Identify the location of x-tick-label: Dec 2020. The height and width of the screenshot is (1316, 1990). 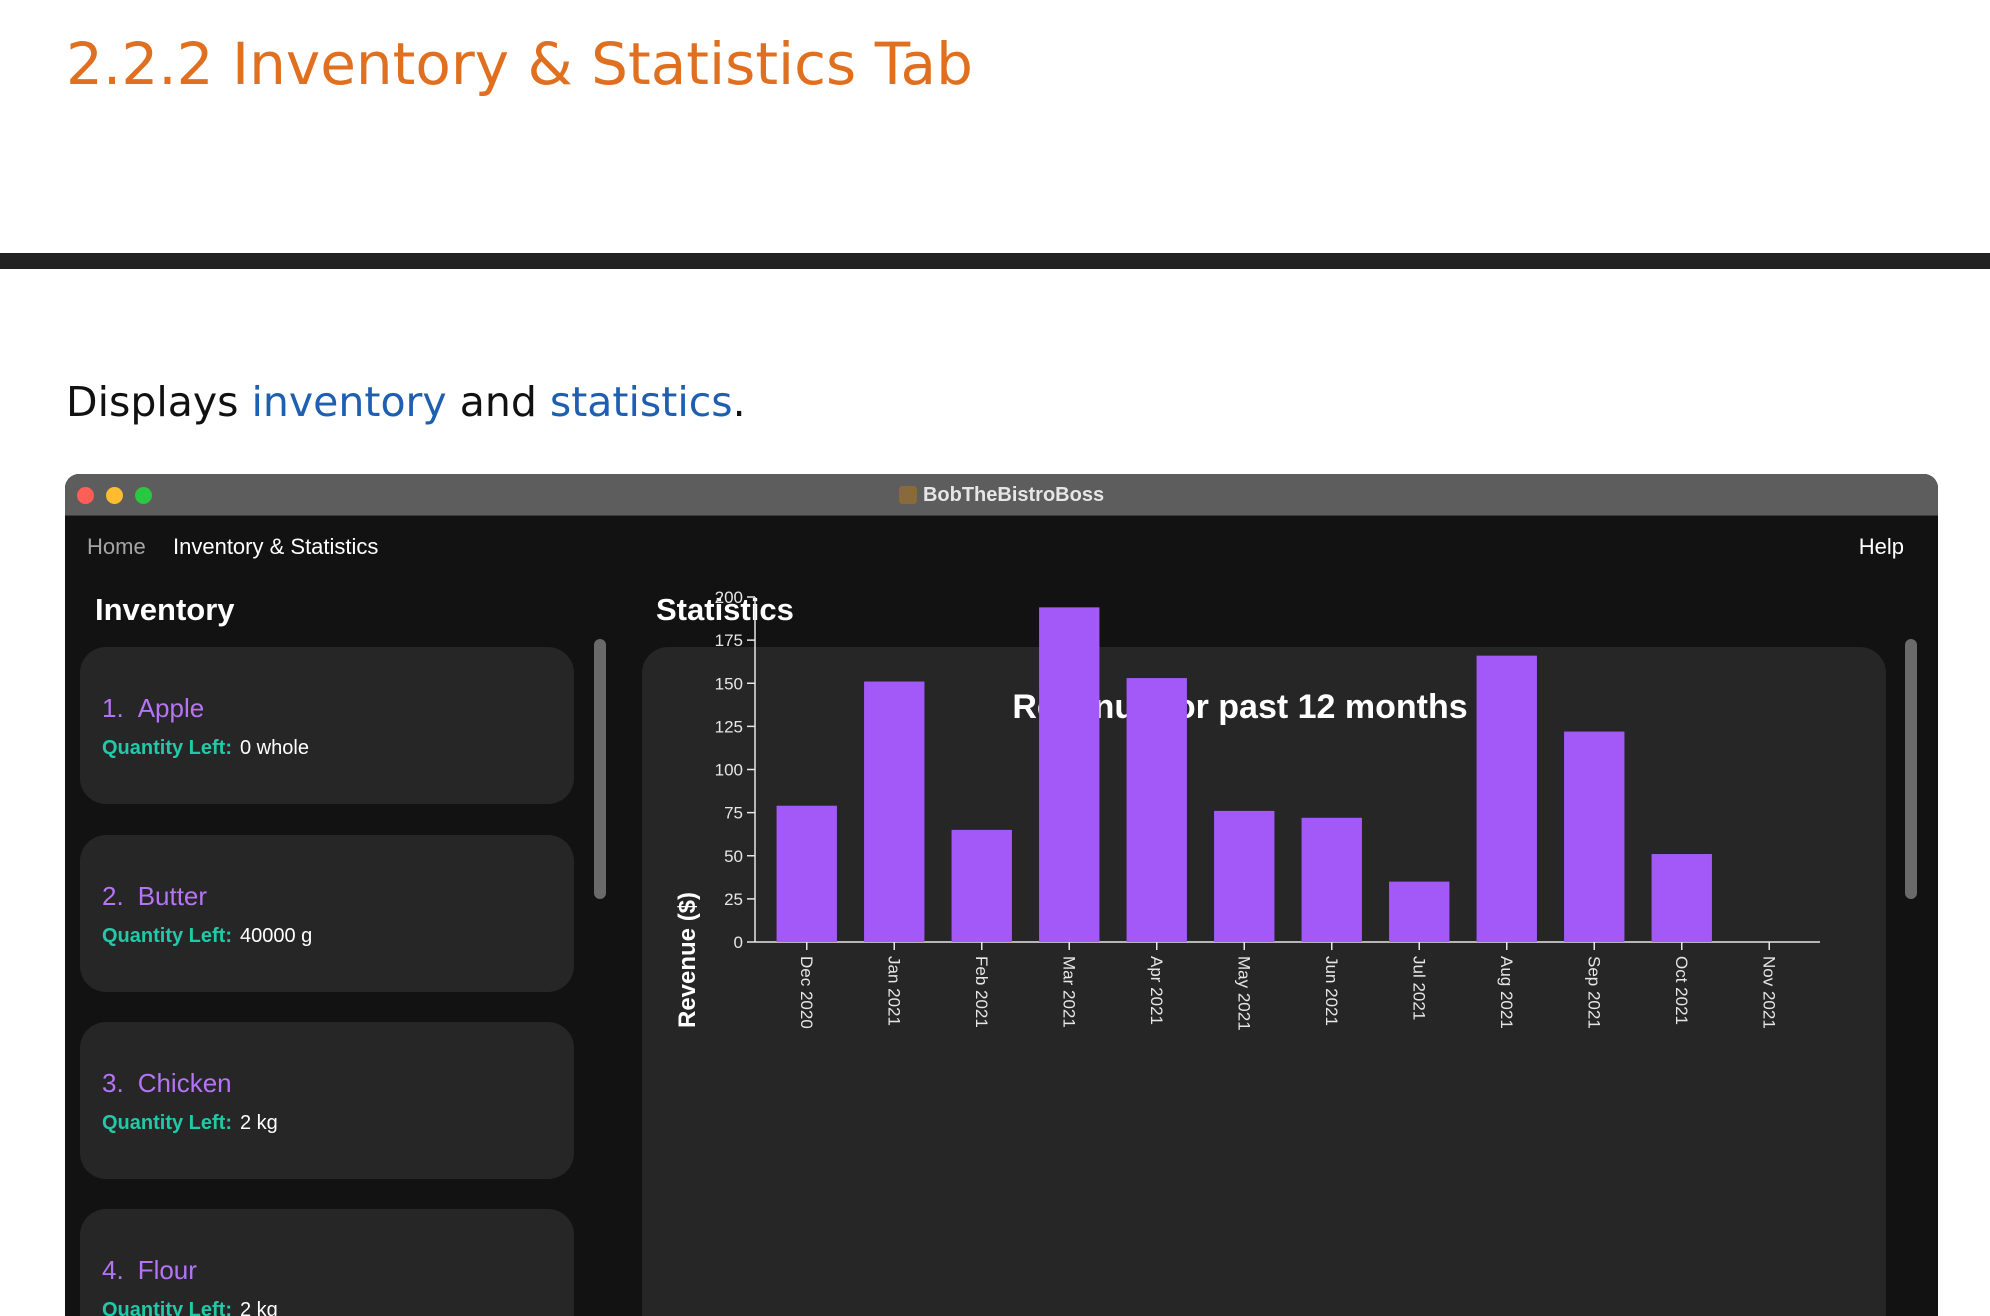
(806, 992).